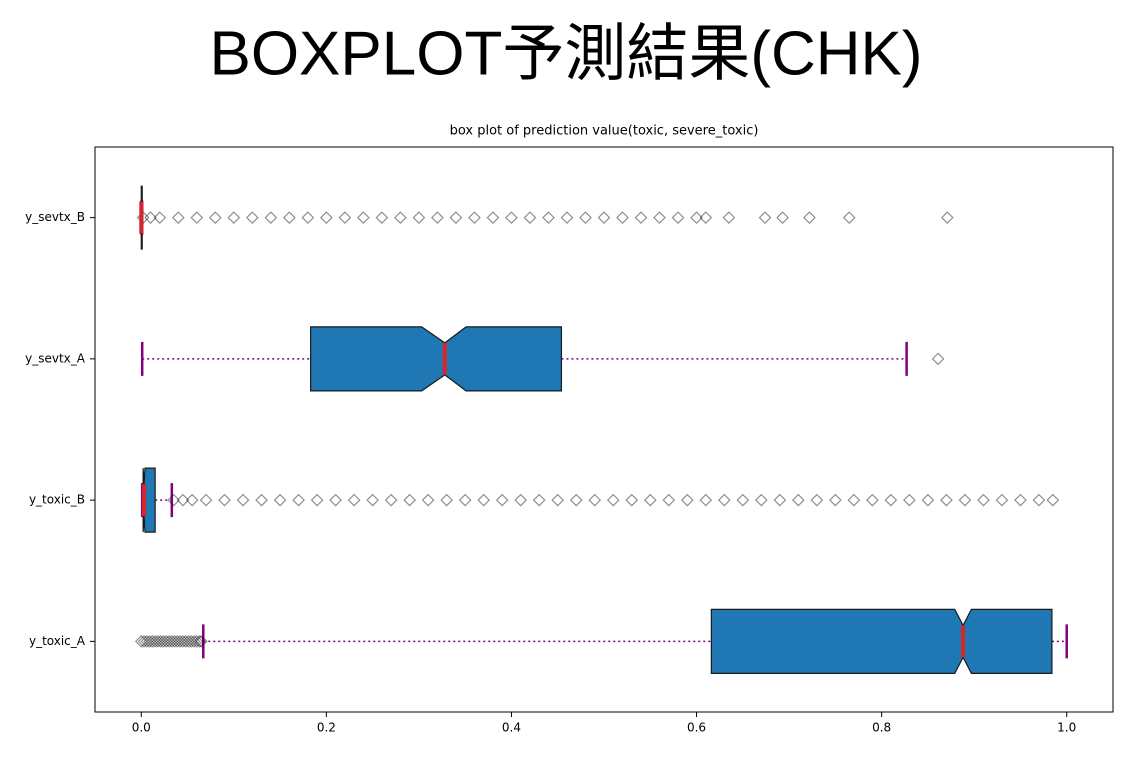  Describe the element at coordinates (55, 217) in the screenshot. I see `y-tick-label: y_sevtx_B` at that location.